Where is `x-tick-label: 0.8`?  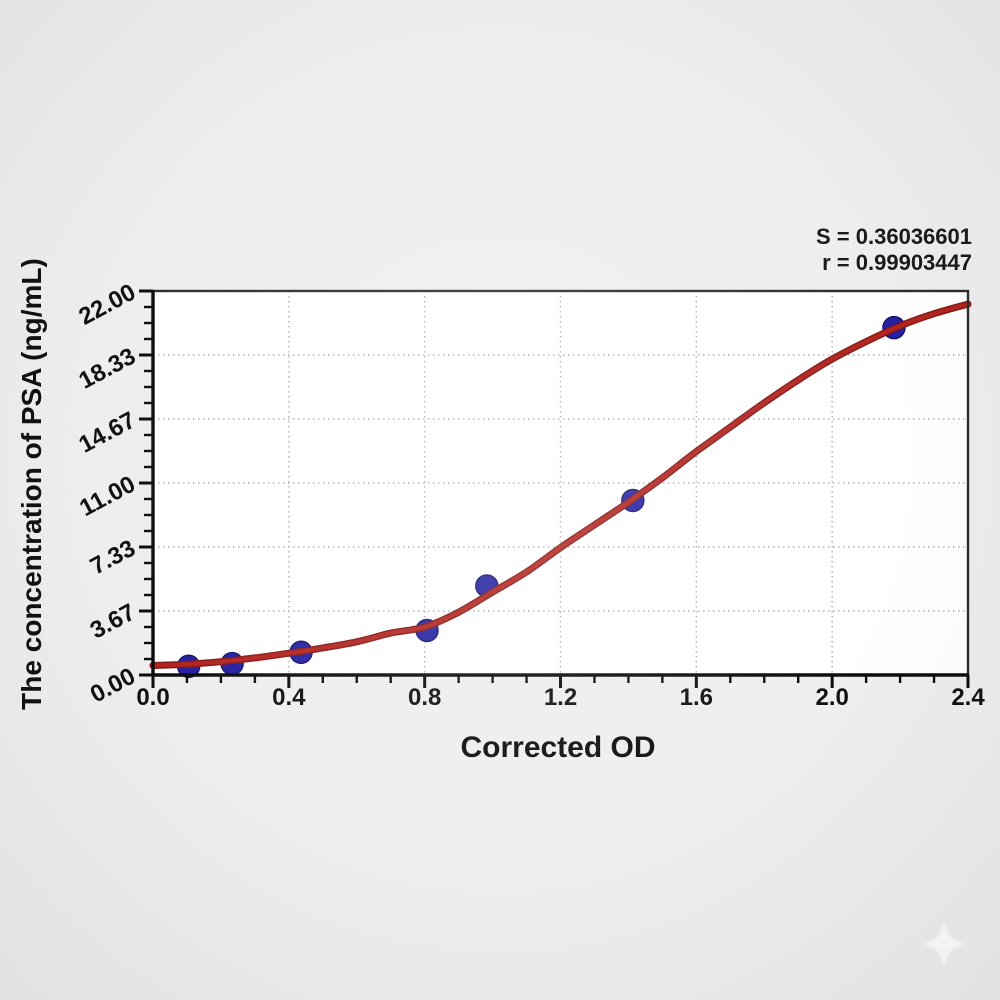
x-tick-label: 0.8 is located at coordinates (424, 697).